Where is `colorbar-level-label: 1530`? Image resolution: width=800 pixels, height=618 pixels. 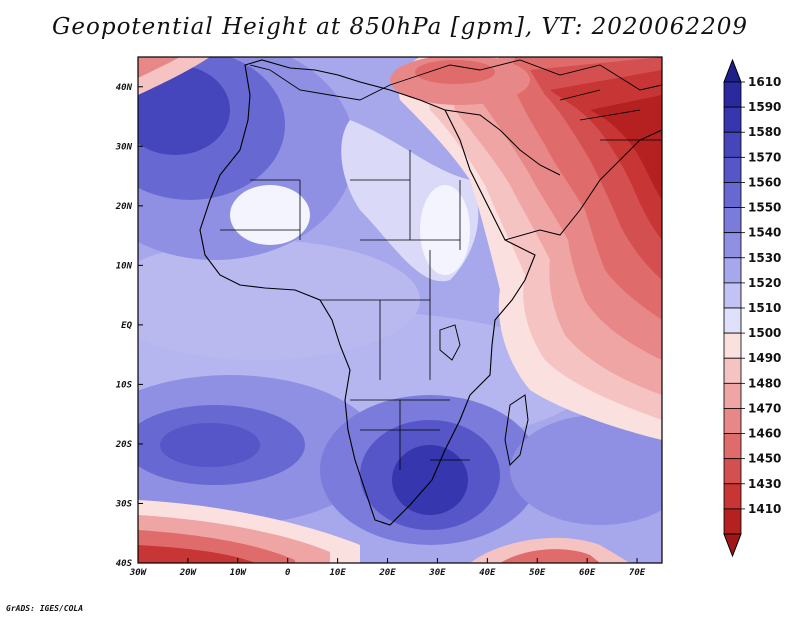 colorbar-level-label: 1530 is located at coordinates (764, 258).